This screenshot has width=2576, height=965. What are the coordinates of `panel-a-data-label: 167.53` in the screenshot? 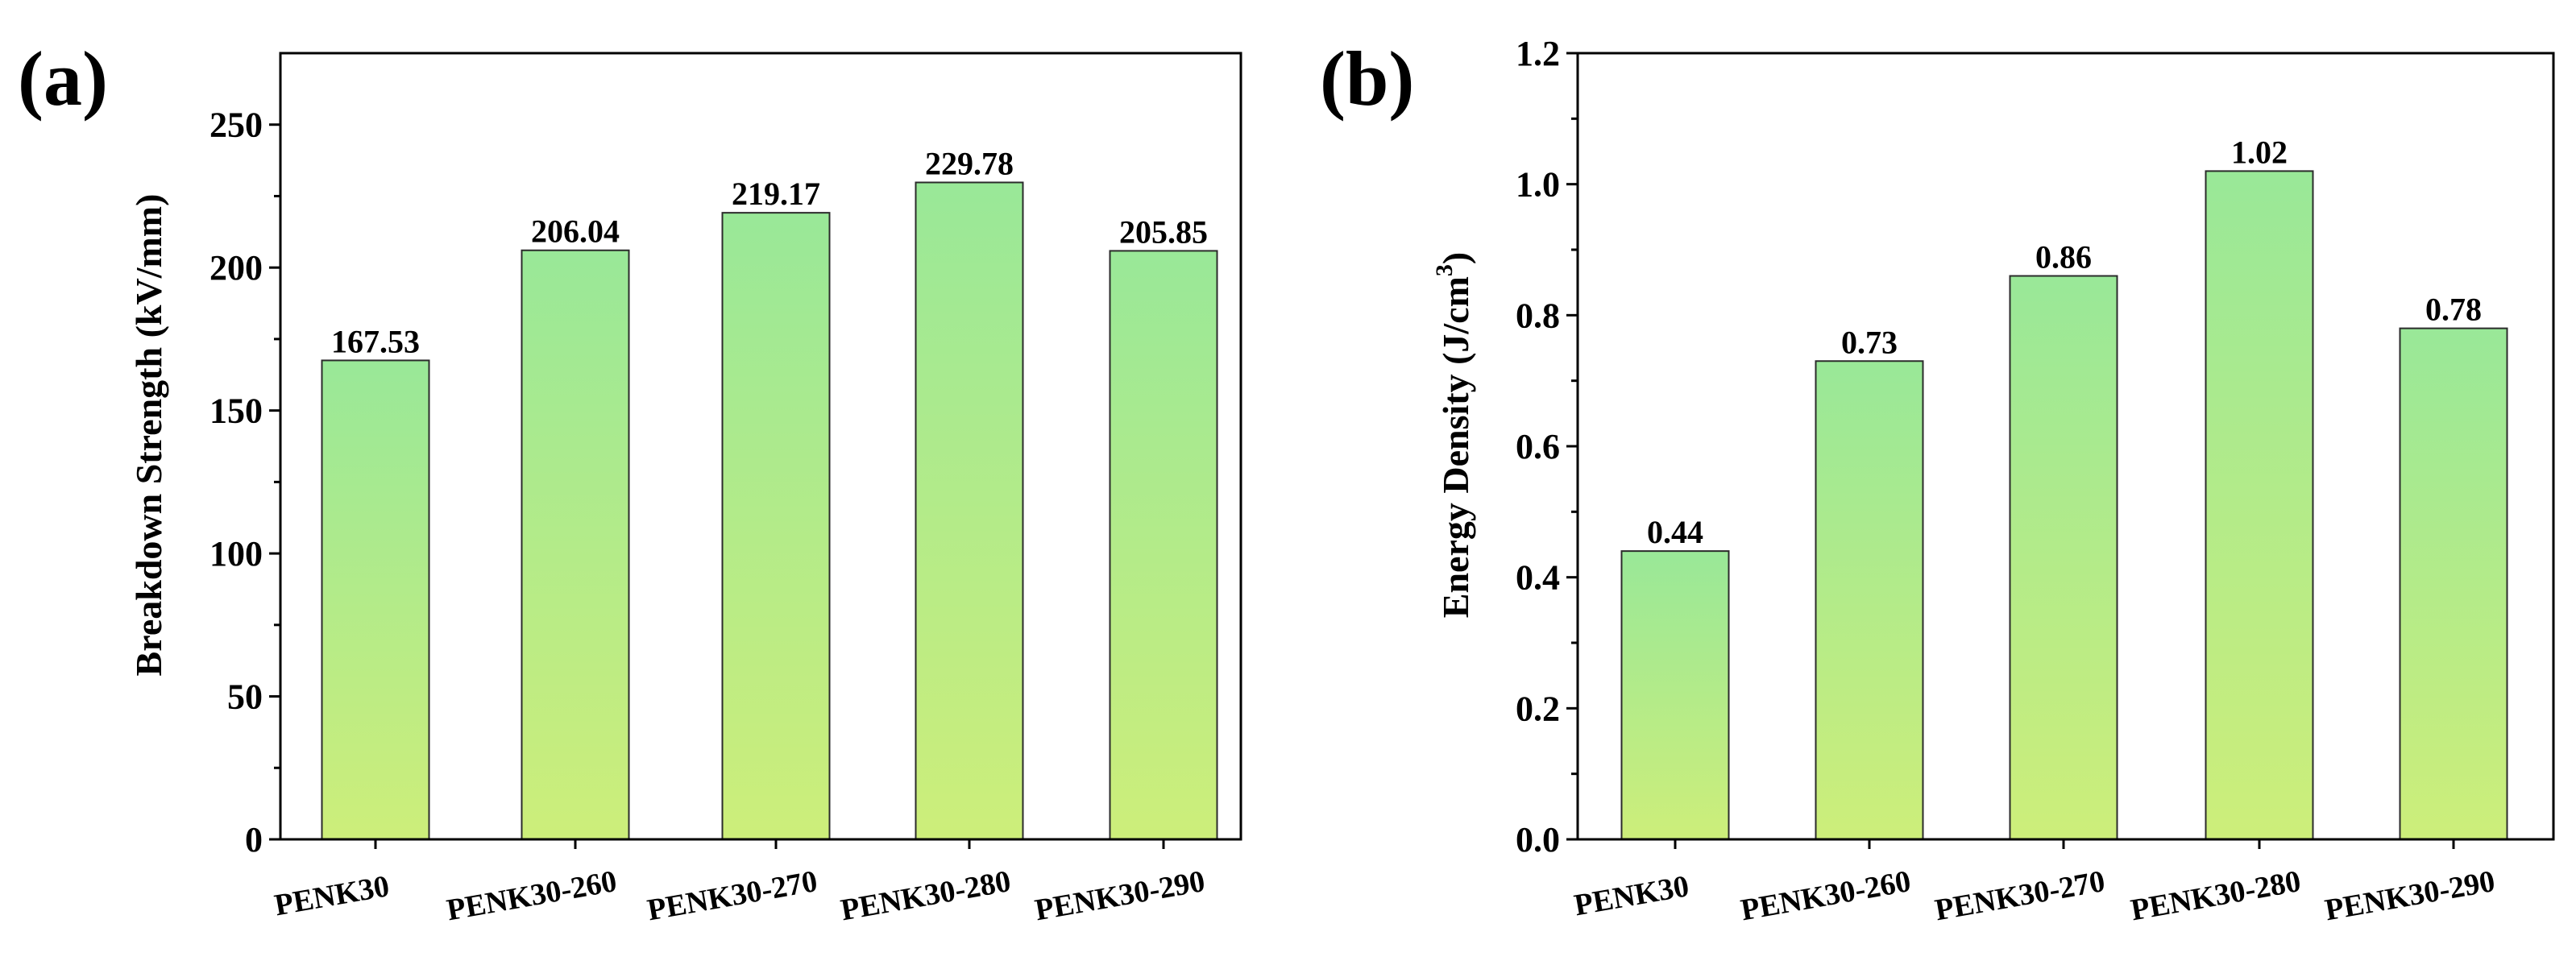 It's located at (375, 341).